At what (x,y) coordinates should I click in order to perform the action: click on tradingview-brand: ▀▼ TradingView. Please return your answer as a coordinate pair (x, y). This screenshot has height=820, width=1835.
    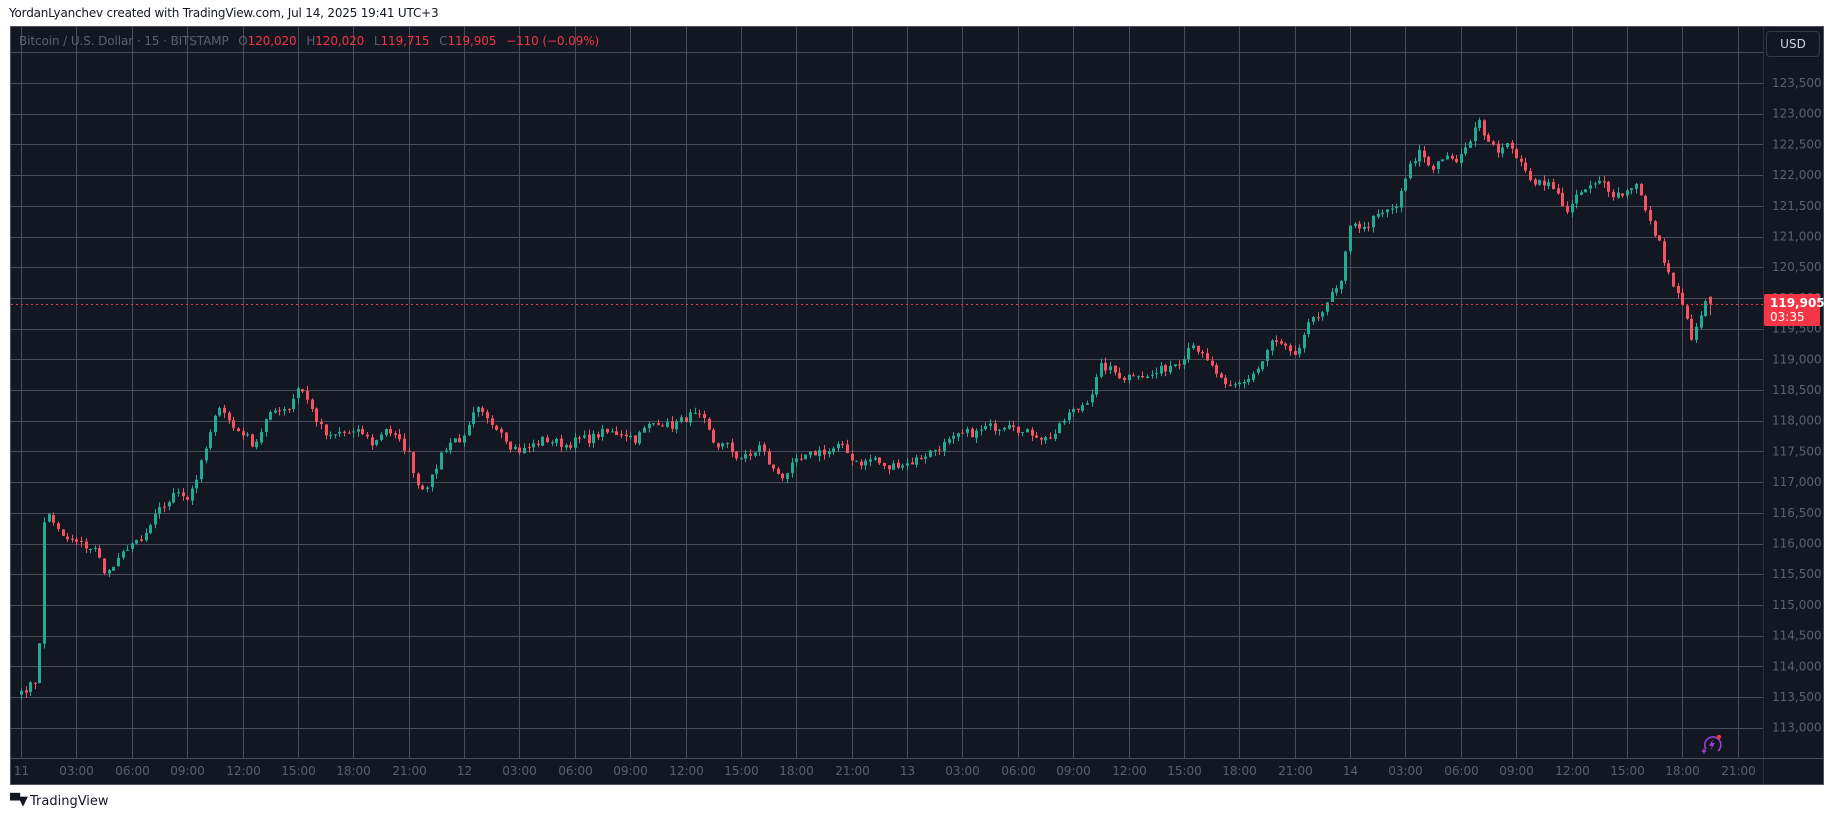
    Looking at the image, I should click on (59, 801).